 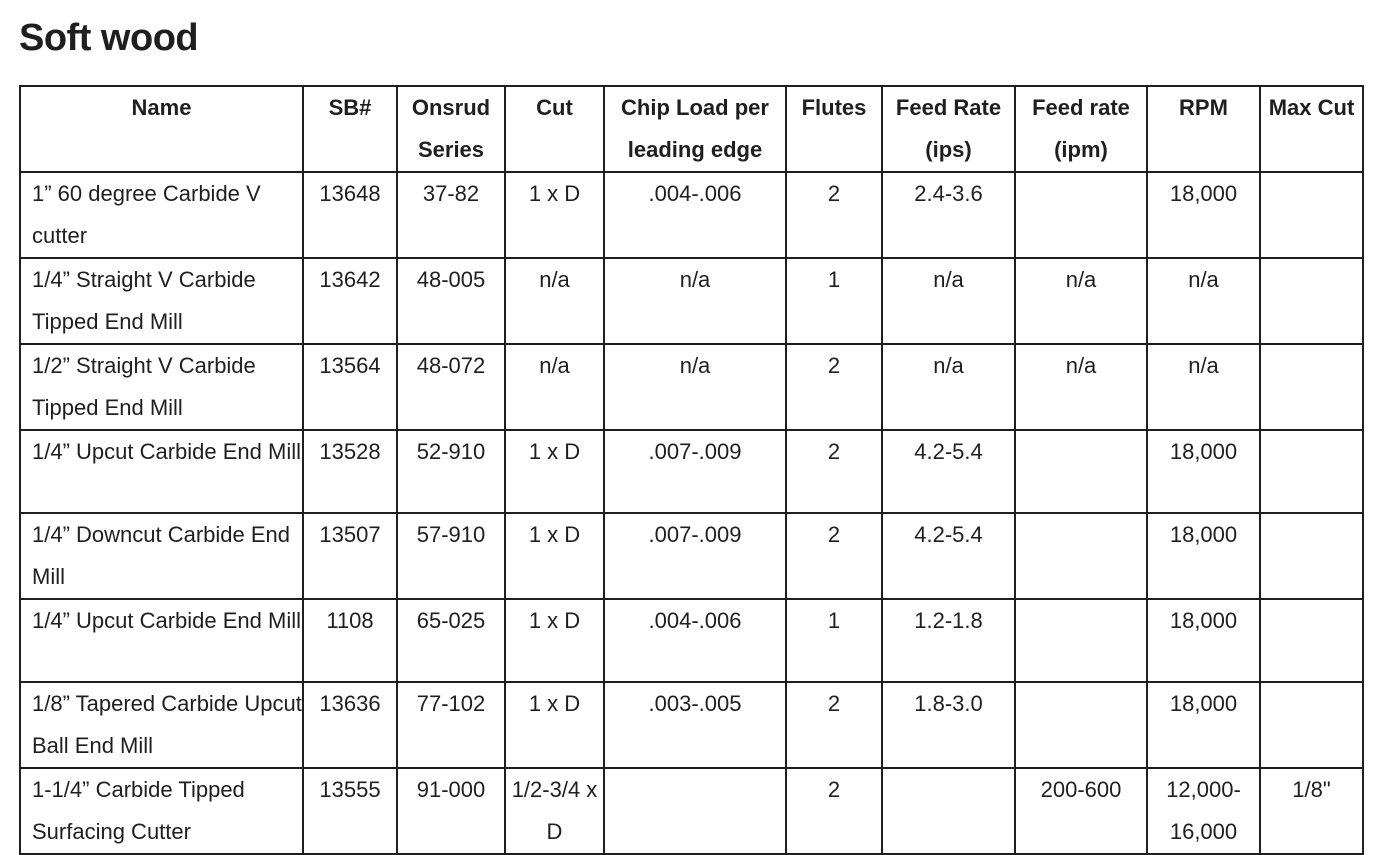 I want to click on cell-value: 13555, so click(x=350, y=789).